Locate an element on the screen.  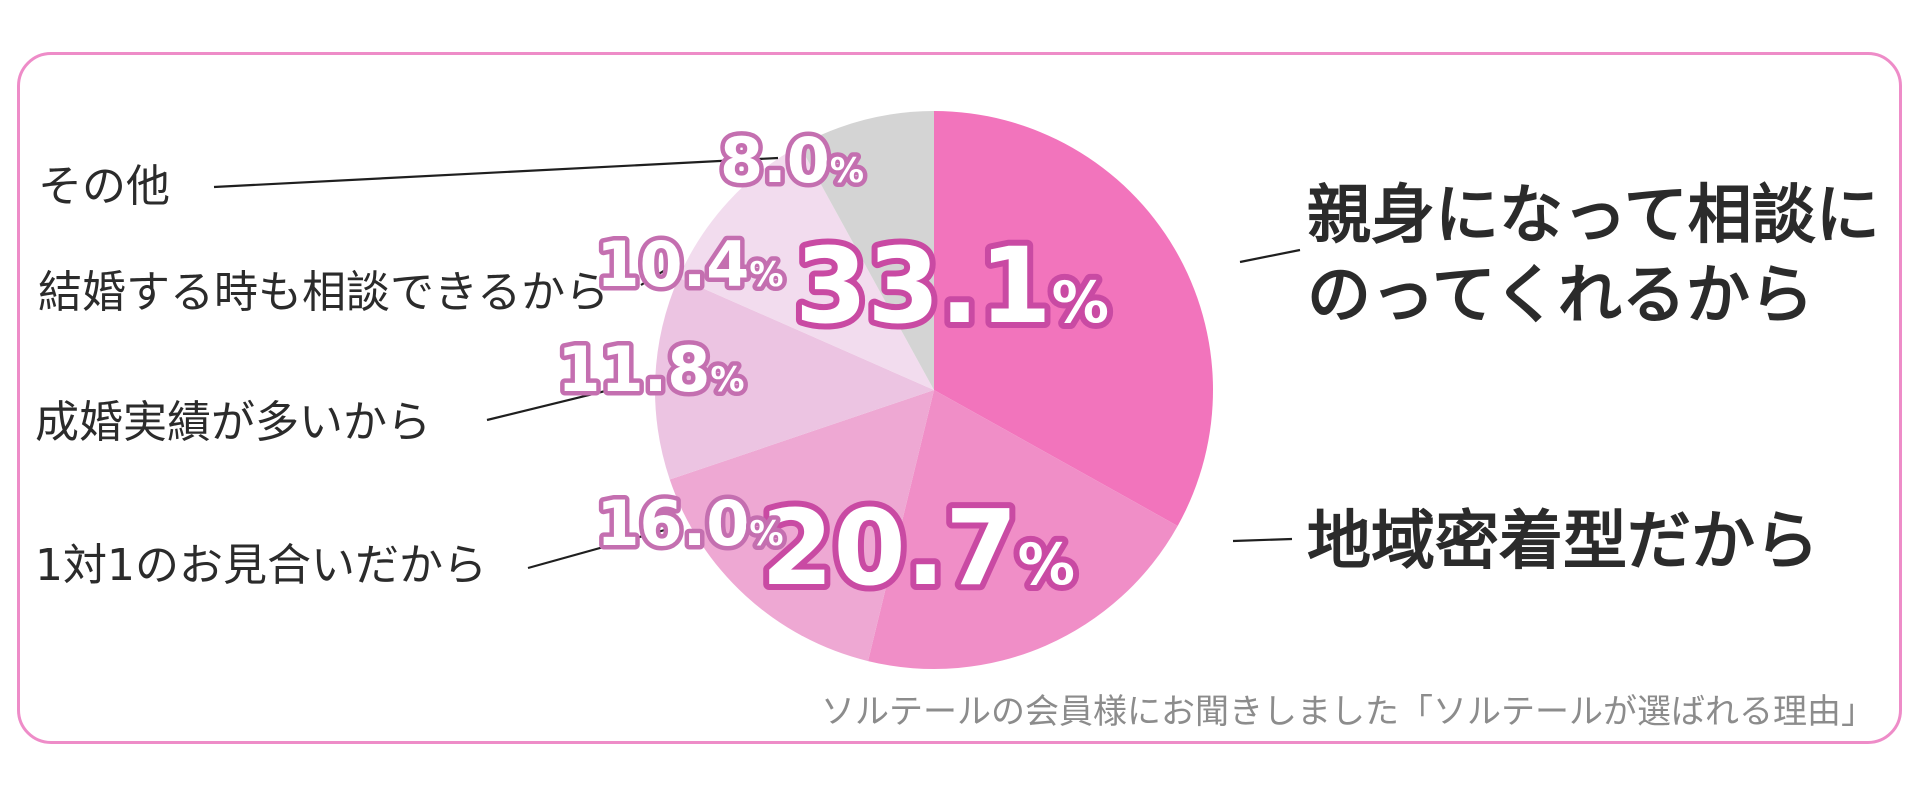
slice-percentage-label: 11.8% is located at coordinates (650, 369).